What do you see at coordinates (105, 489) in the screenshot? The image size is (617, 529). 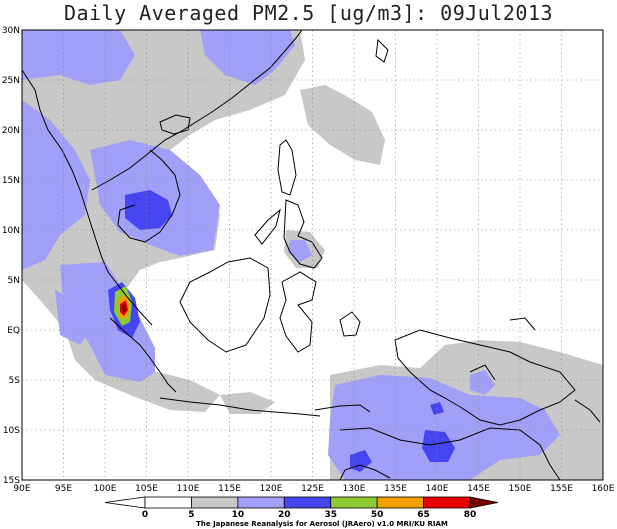 I see `lon-tick-label: 100E` at bounding box center [105, 489].